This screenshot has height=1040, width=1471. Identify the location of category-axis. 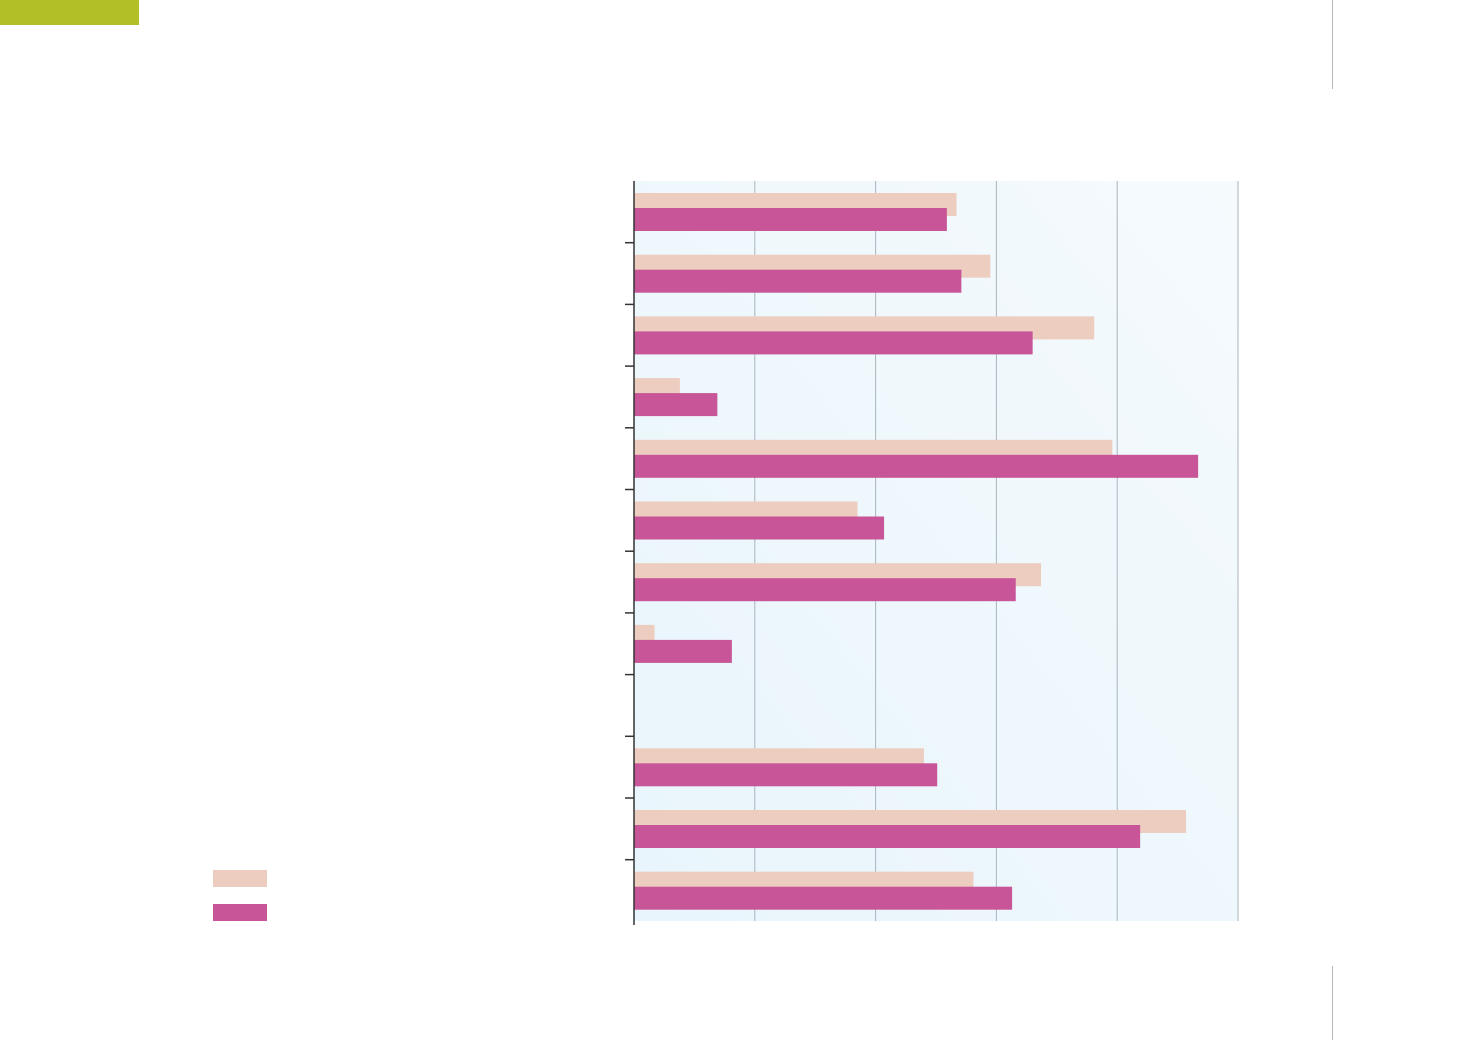
(630, 553).